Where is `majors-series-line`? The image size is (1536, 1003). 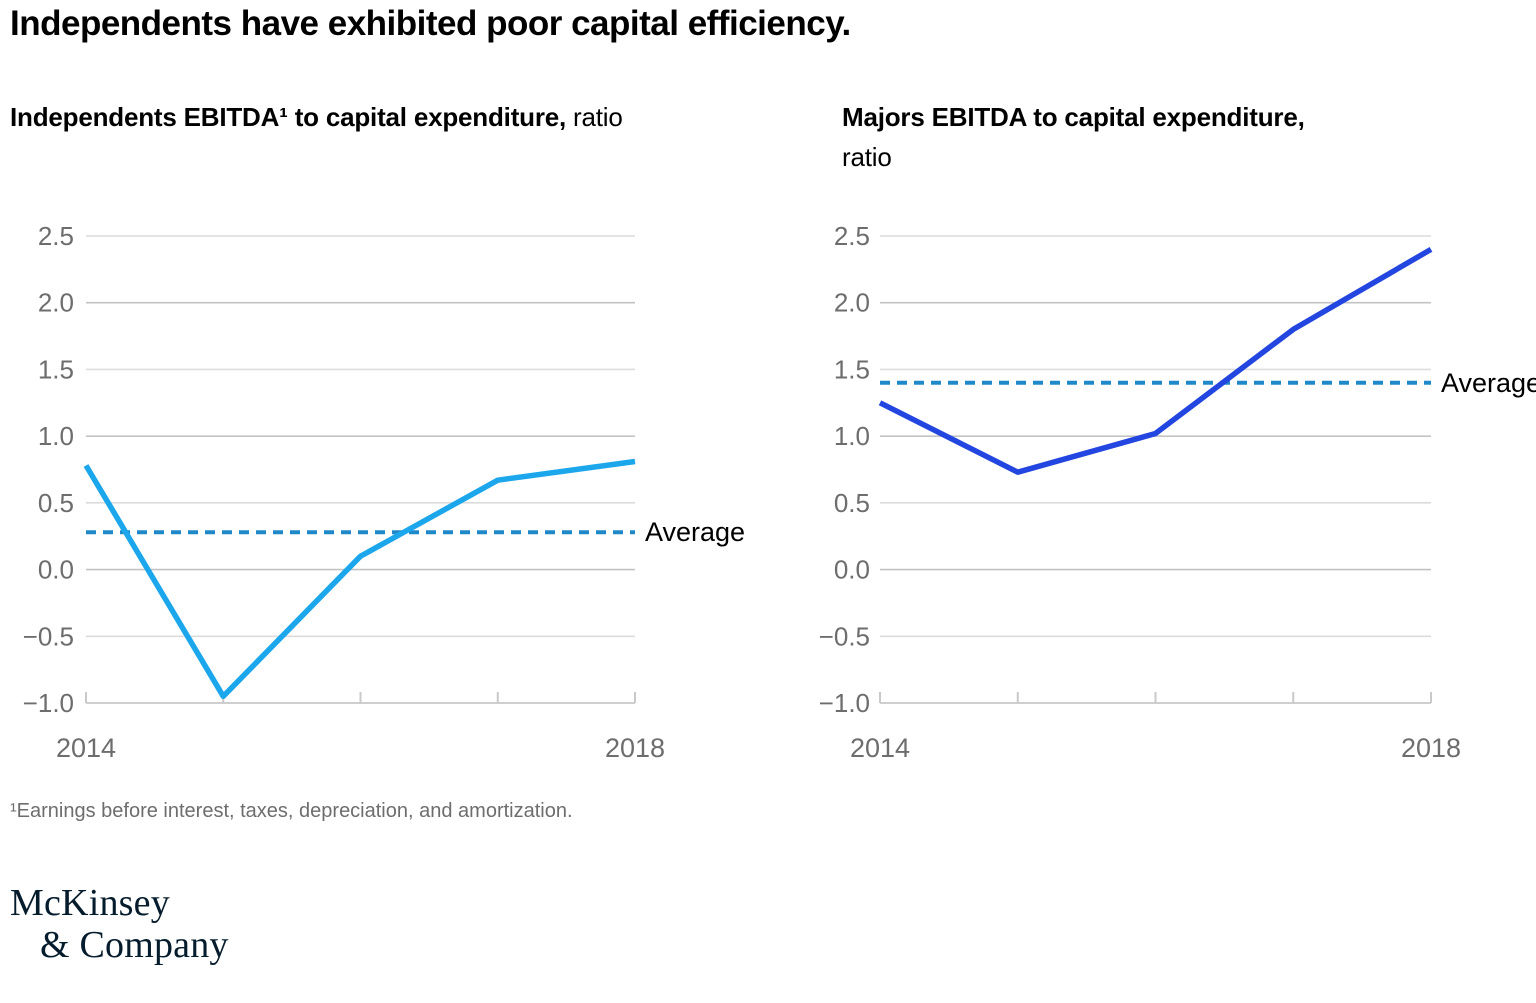 majors-series-line is located at coordinates (1155, 360).